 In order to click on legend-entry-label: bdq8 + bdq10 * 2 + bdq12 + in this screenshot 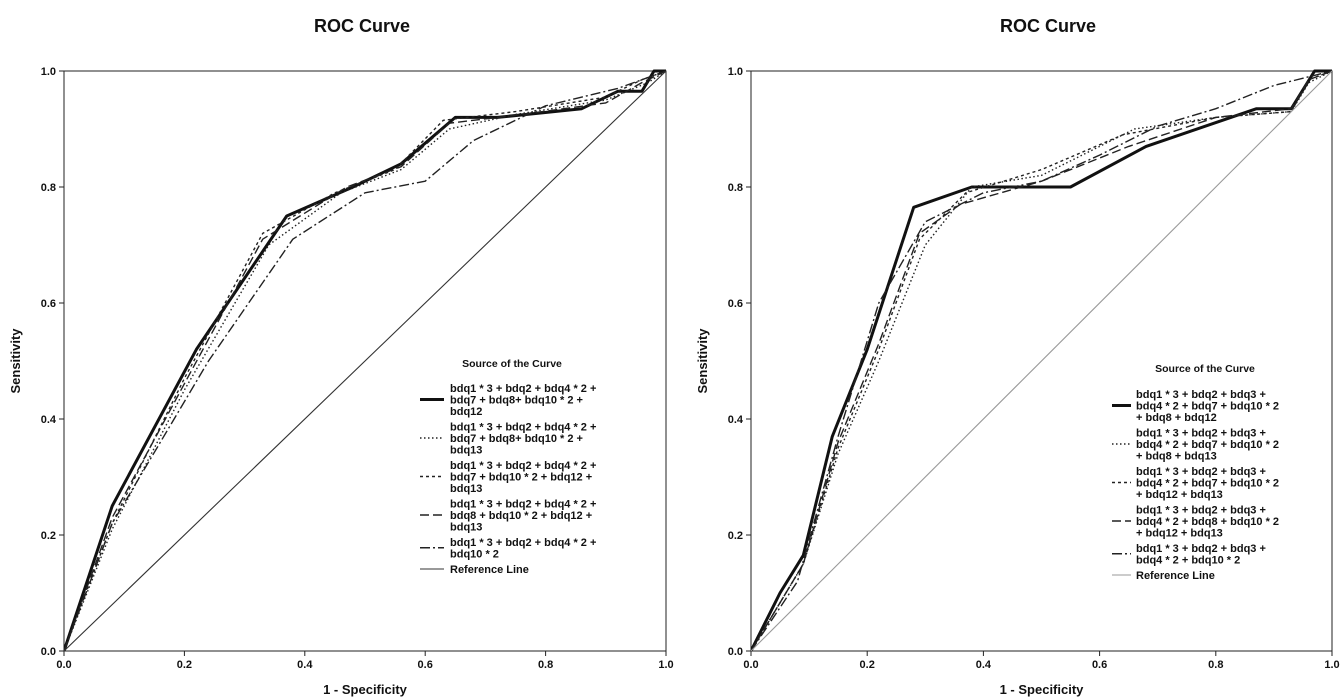, I will do `click(521, 516)`.